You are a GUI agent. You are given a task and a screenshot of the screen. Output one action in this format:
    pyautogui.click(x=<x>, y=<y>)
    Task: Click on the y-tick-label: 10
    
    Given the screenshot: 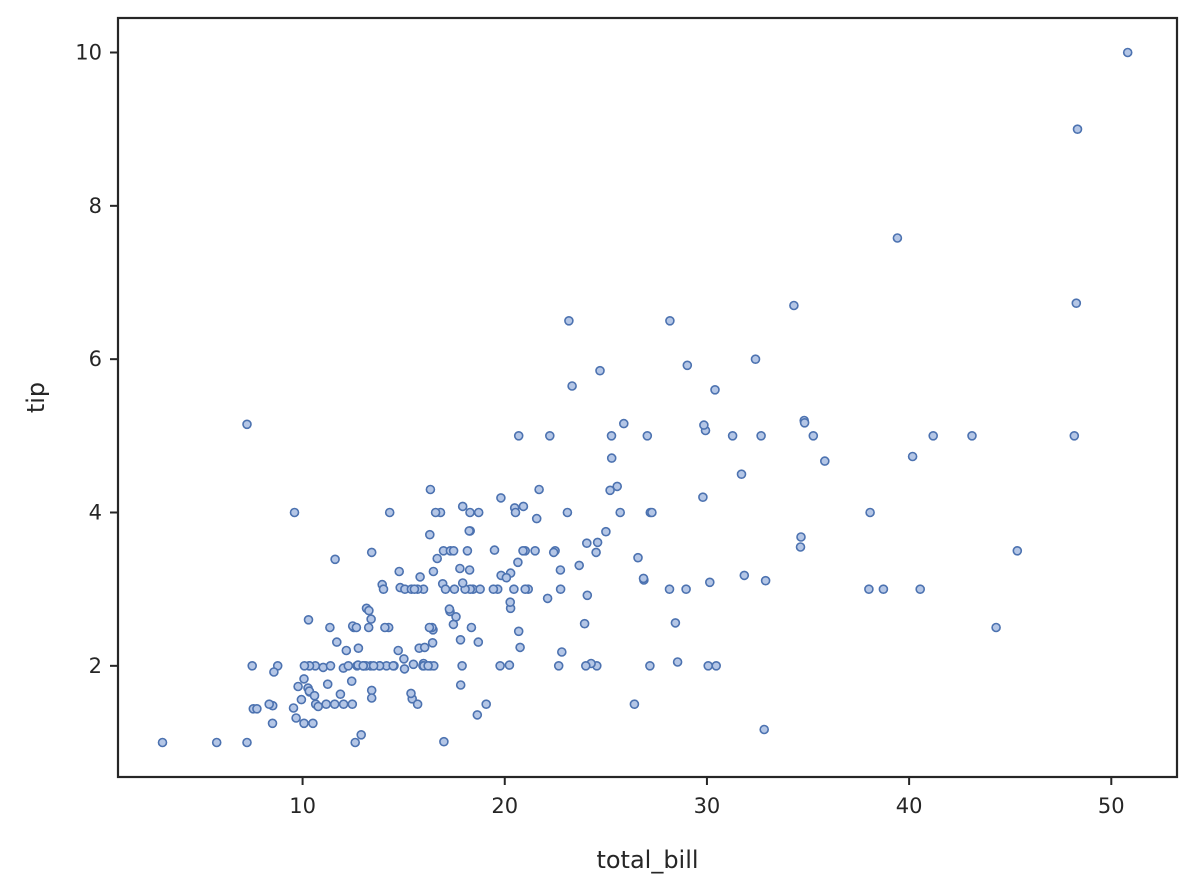 What is the action you would take?
    pyautogui.click(x=88, y=53)
    